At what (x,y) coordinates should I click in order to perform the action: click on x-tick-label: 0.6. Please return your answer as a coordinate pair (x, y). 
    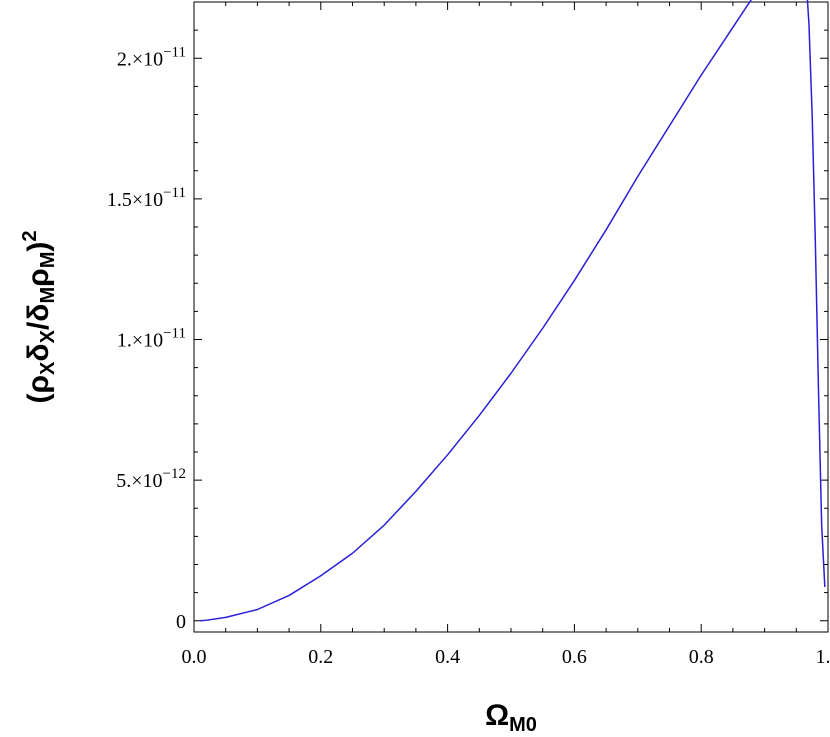
    Looking at the image, I should click on (574, 657).